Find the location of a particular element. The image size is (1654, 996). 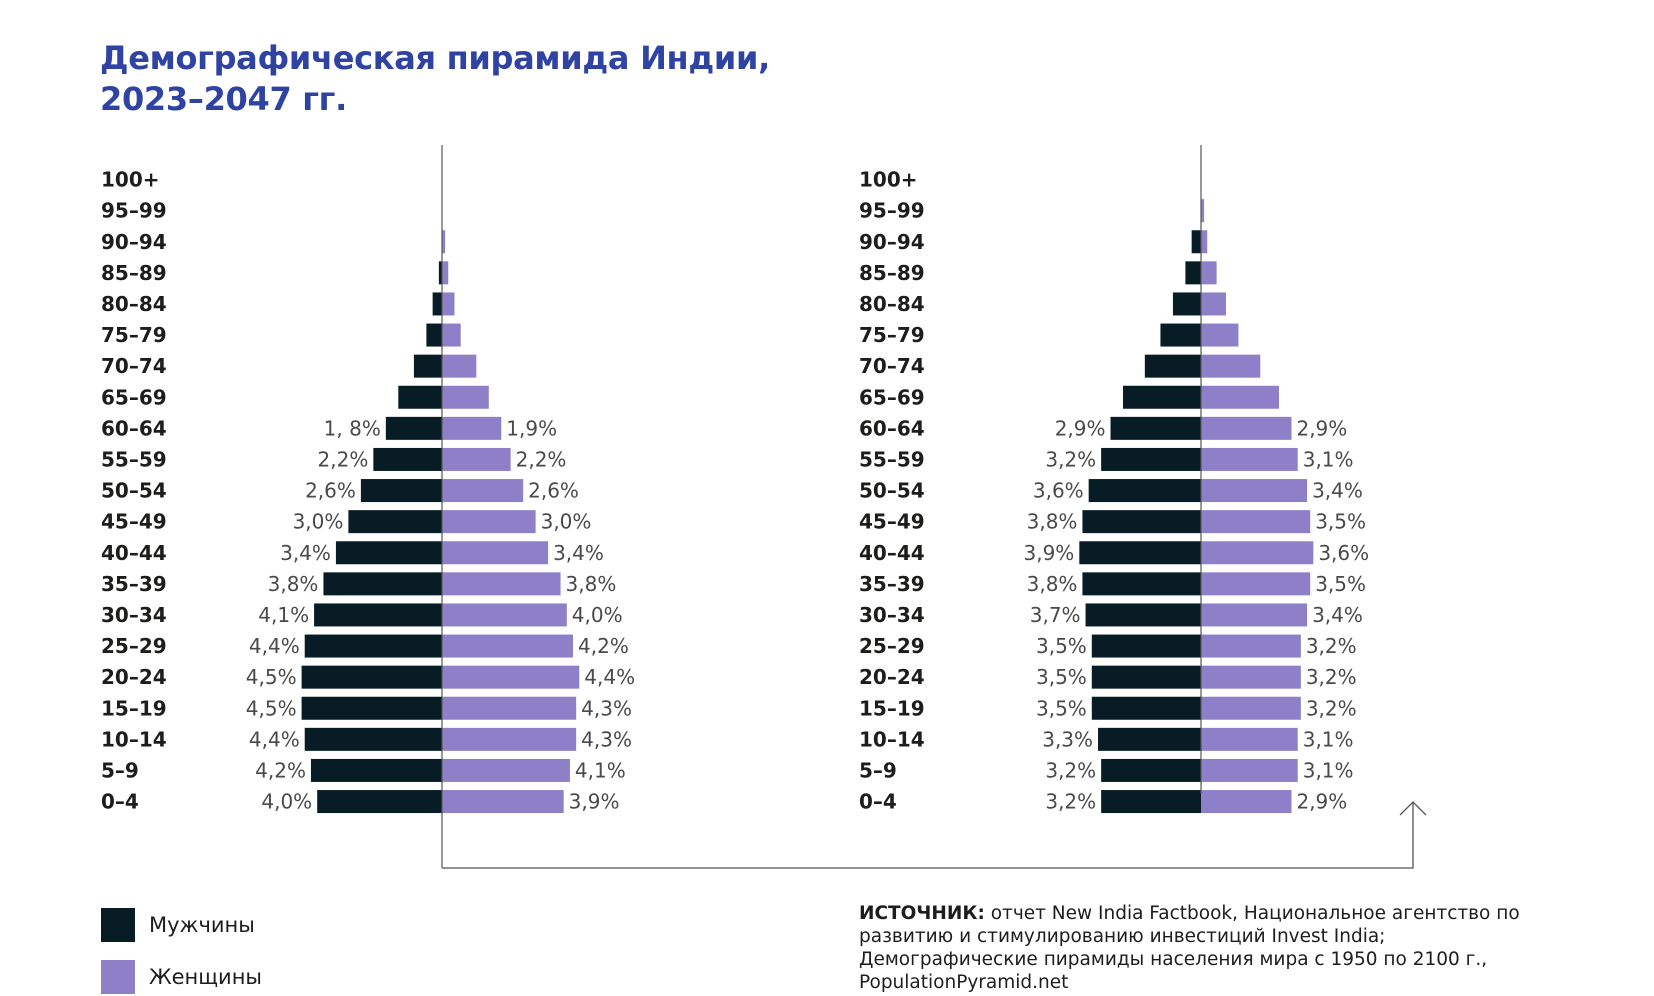

data-label-male: 3,6% is located at coordinates (1058, 491).